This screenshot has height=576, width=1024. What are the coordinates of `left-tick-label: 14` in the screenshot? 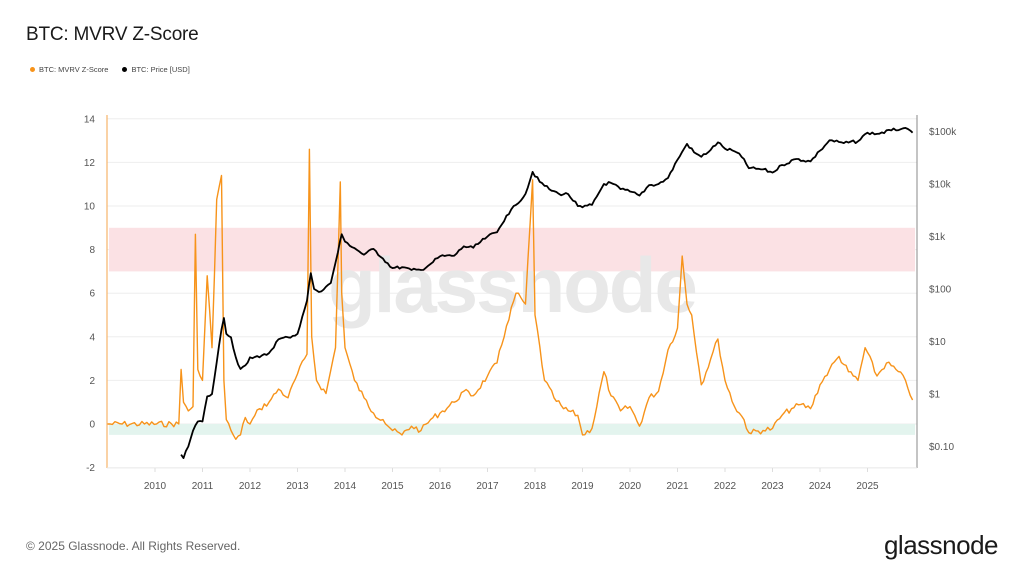 It's located at (90, 119).